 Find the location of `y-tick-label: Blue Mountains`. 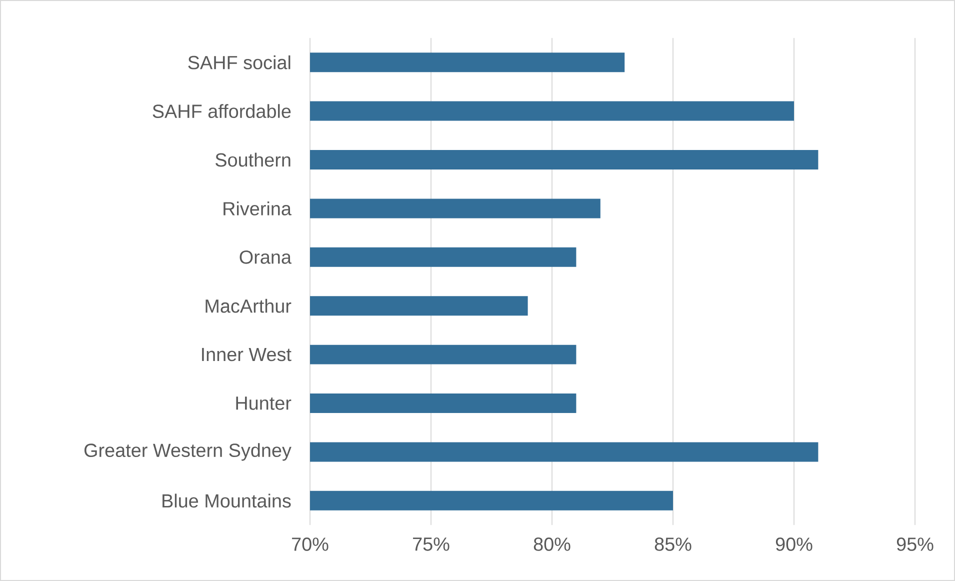

y-tick-label: Blue Mountains is located at coordinates (226, 501).